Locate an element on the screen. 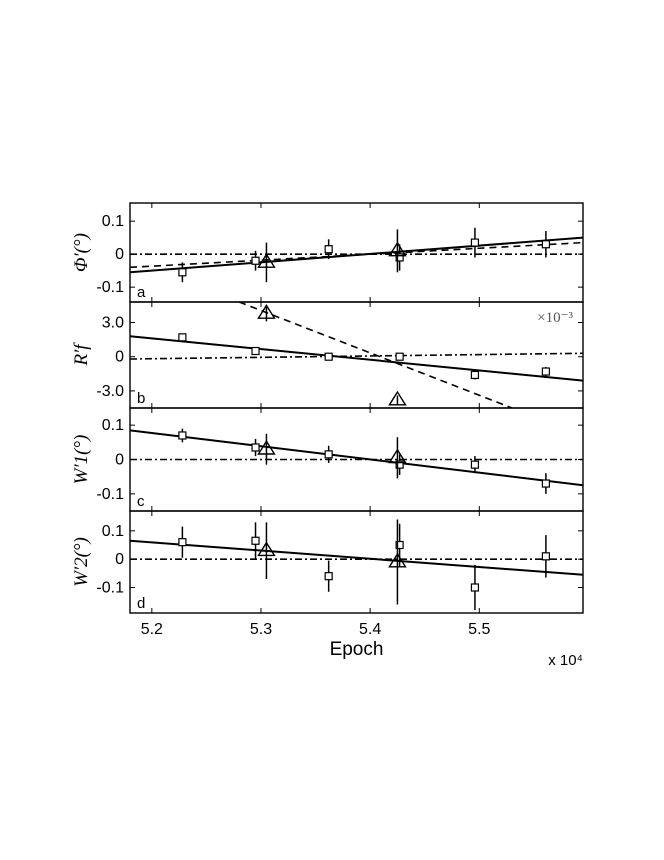 The image size is (664, 860). y-tick-label-b: 0 is located at coordinates (119, 357).